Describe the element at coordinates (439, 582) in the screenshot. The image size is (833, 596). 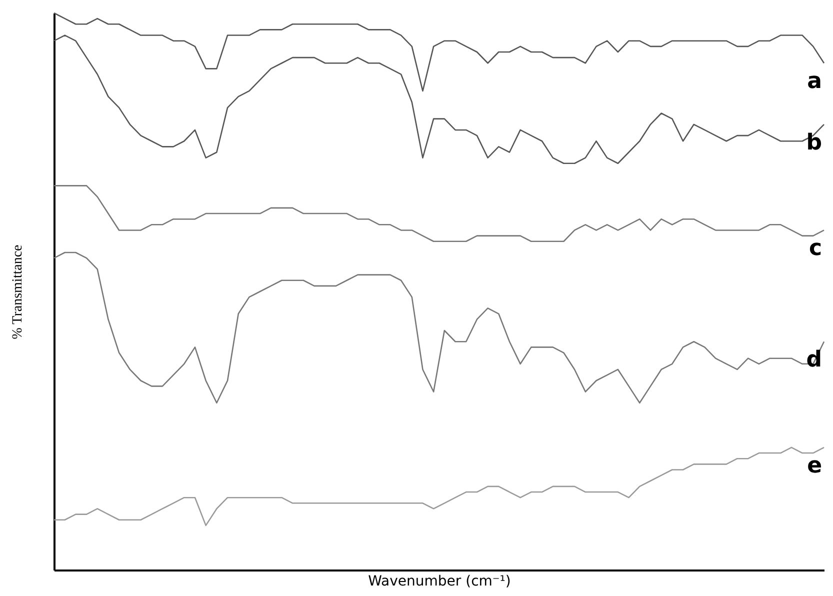
I see `x-axis-title: Wavenumber (cm⁻¹)` at that location.